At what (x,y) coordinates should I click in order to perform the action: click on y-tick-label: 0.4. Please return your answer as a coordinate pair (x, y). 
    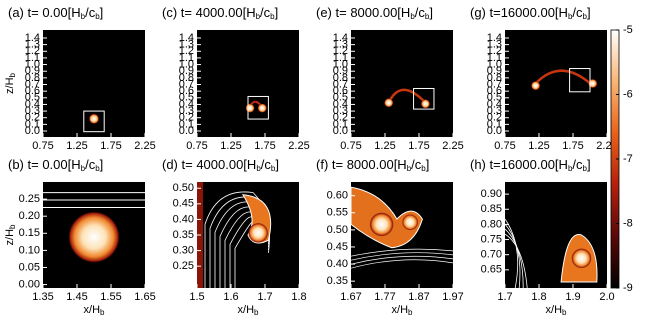
    Looking at the image, I should click on (186, 104).